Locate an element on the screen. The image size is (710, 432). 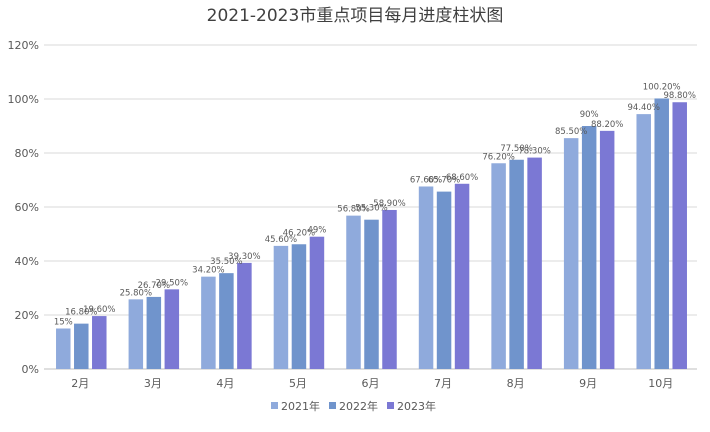
data-label: 26.70% is located at coordinates (154, 286).